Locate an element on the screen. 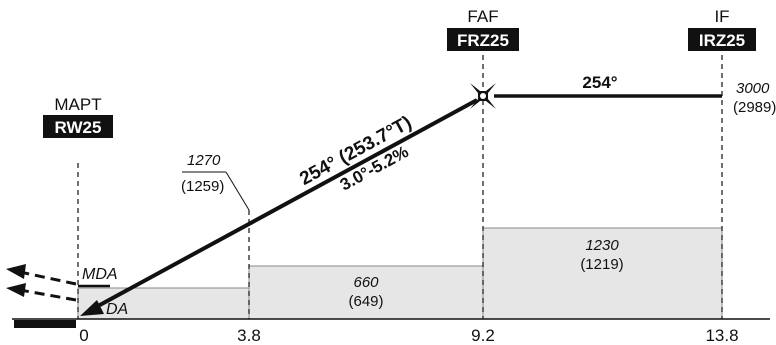 Image resolution: width=776 pixels, height=345 pixels. missed-arrowhead-lower is located at coordinates (16, 290).